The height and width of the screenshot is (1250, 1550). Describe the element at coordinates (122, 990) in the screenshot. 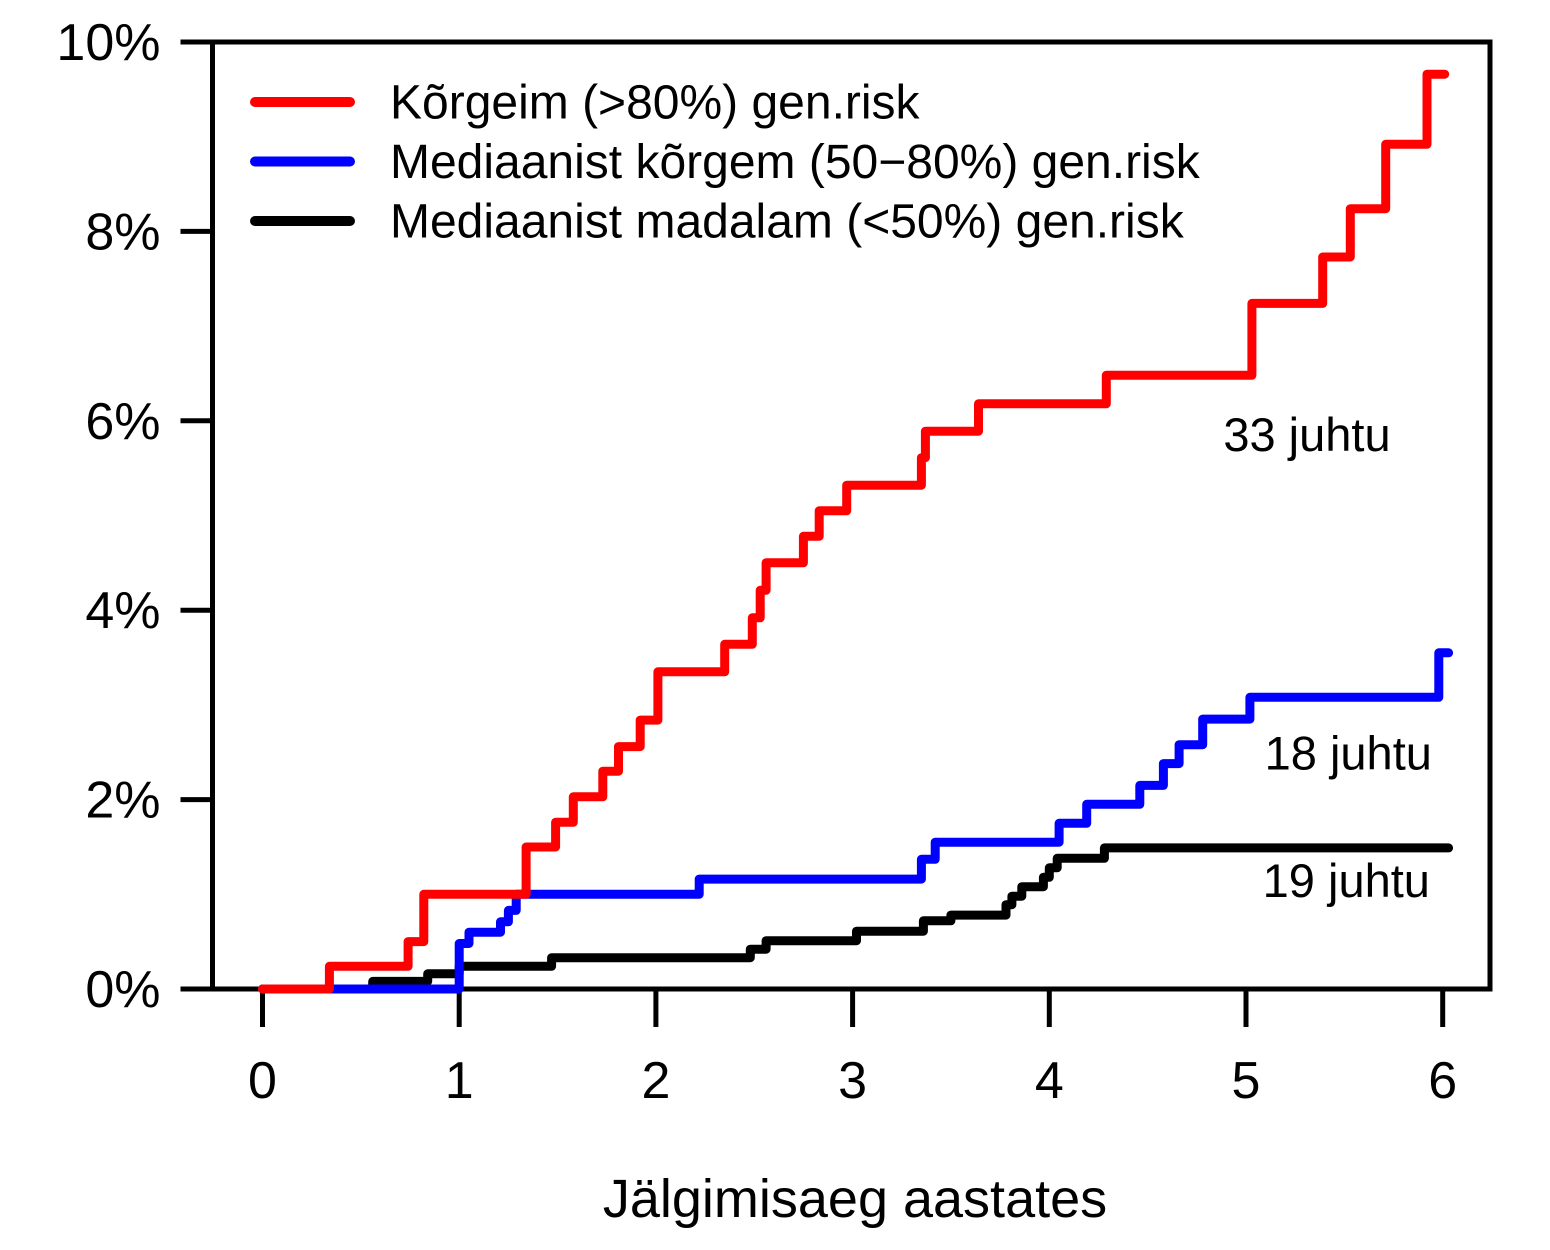

I see `y-tick-label: 0%` at that location.